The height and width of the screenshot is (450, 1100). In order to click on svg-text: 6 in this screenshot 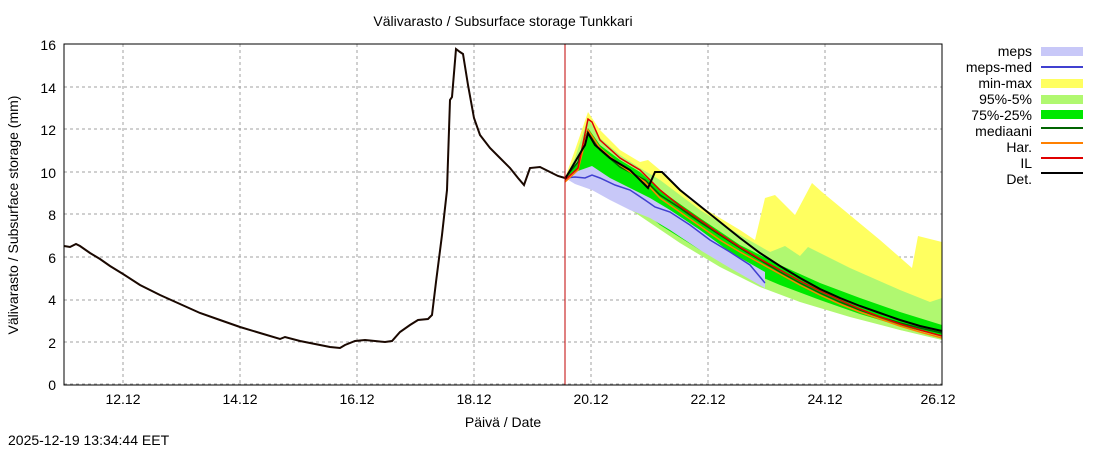, I will do `click(52, 258)`.